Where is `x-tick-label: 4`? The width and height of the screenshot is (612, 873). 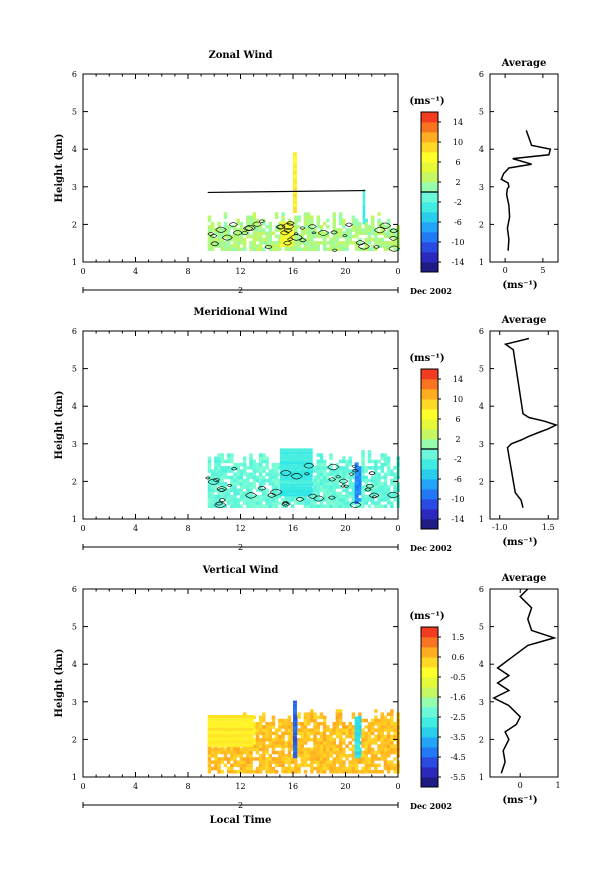 x-tick-label: 4 is located at coordinates (135, 528).